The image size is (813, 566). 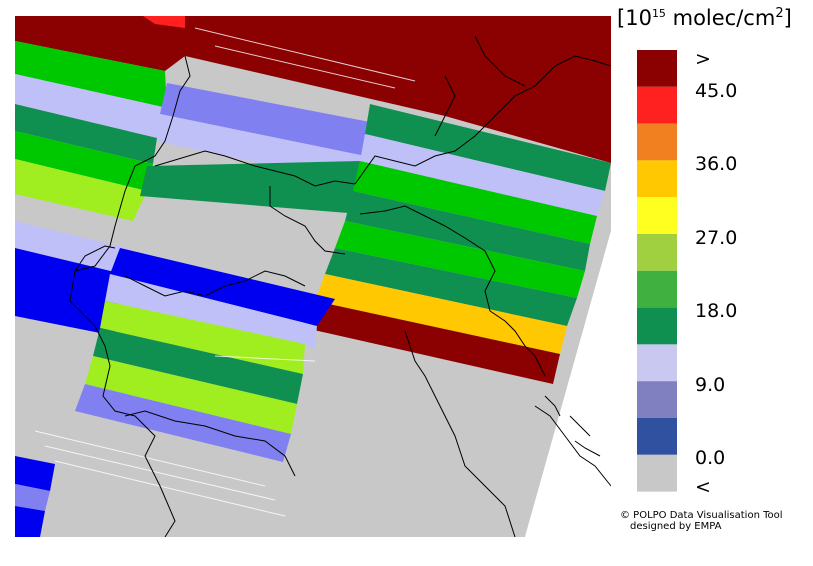 What do you see at coordinates (710, 458) in the screenshot?
I see `legend-tick-label: 0.0` at bounding box center [710, 458].